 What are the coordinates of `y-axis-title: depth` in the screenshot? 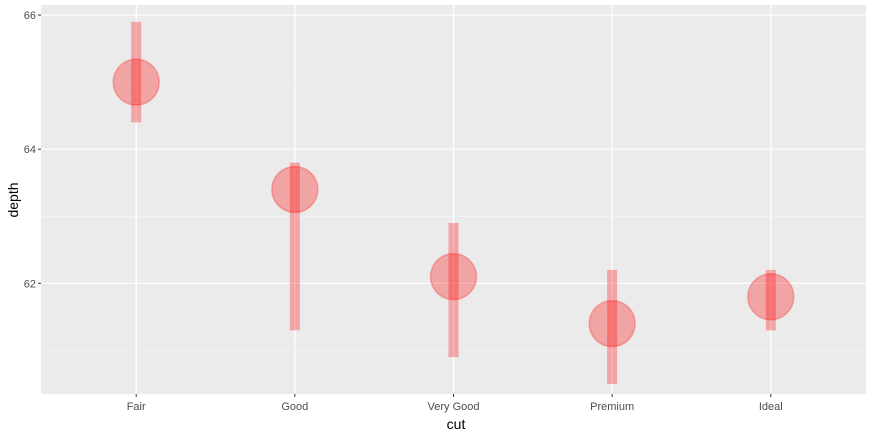 It's located at (13, 199).